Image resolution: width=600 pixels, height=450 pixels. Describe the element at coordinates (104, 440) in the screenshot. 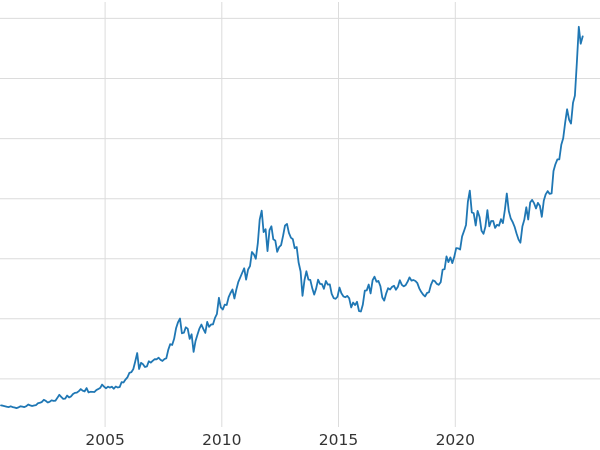

I see `x-tick-label: 2005` at that location.